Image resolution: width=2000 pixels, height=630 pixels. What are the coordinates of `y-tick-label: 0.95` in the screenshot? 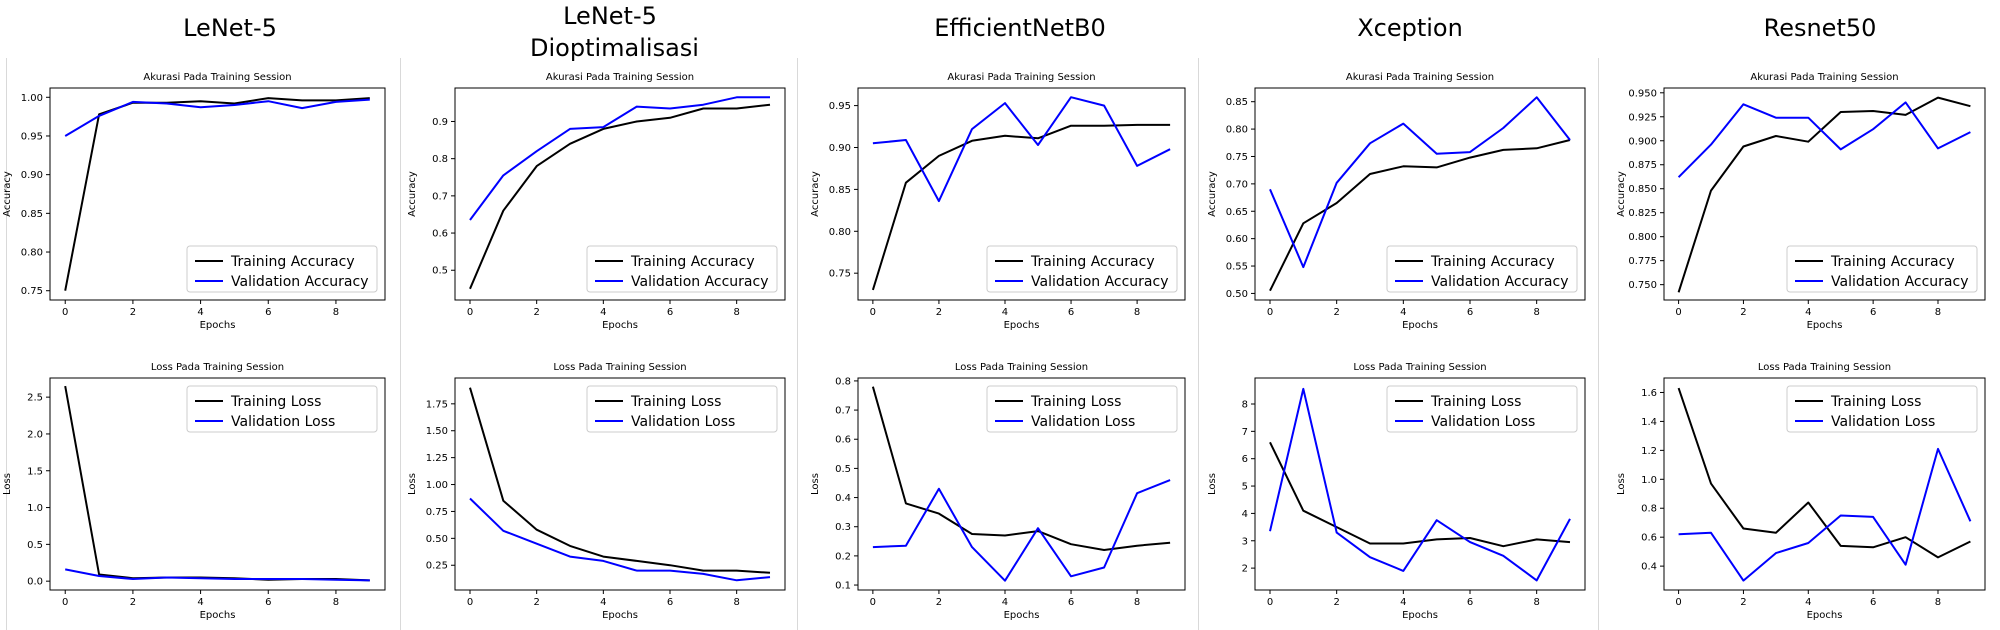 It's located at (32, 136).